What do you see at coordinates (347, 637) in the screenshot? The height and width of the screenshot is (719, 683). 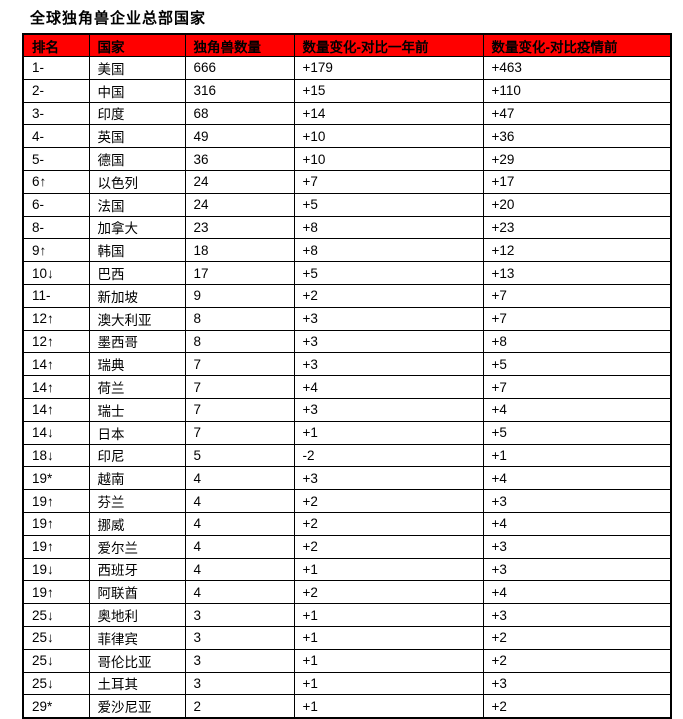 I see `table-row: 25↓ 菲律宾 3 +1 +2` at bounding box center [347, 637].